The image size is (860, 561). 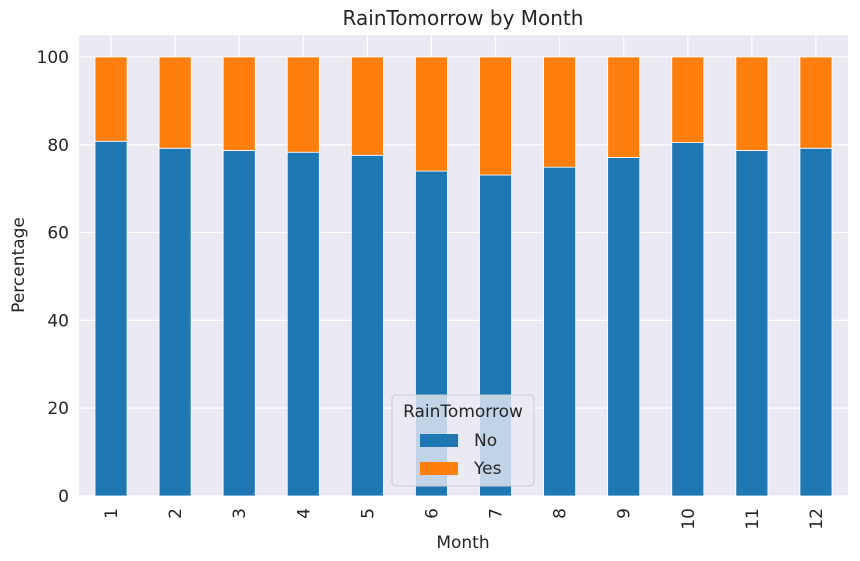 What do you see at coordinates (176, 513) in the screenshot?
I see `x-tick-label: 2` at bounding box center [176, 513].